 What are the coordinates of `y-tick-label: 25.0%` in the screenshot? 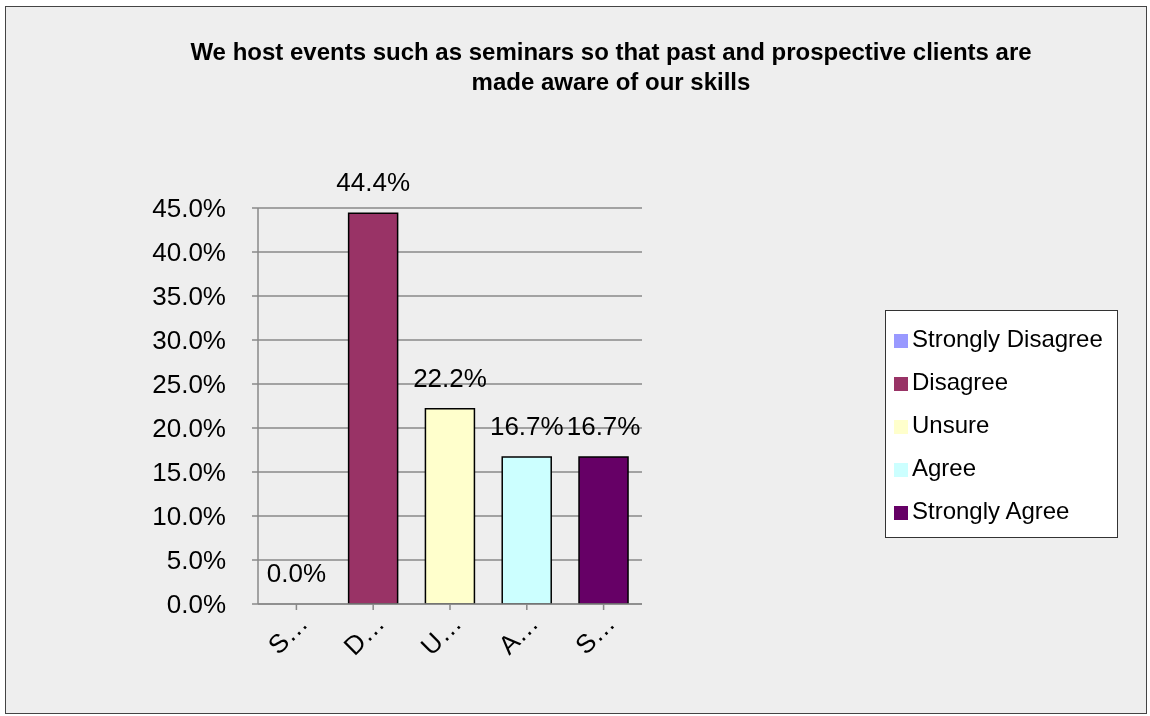 It's located at (189, 384).